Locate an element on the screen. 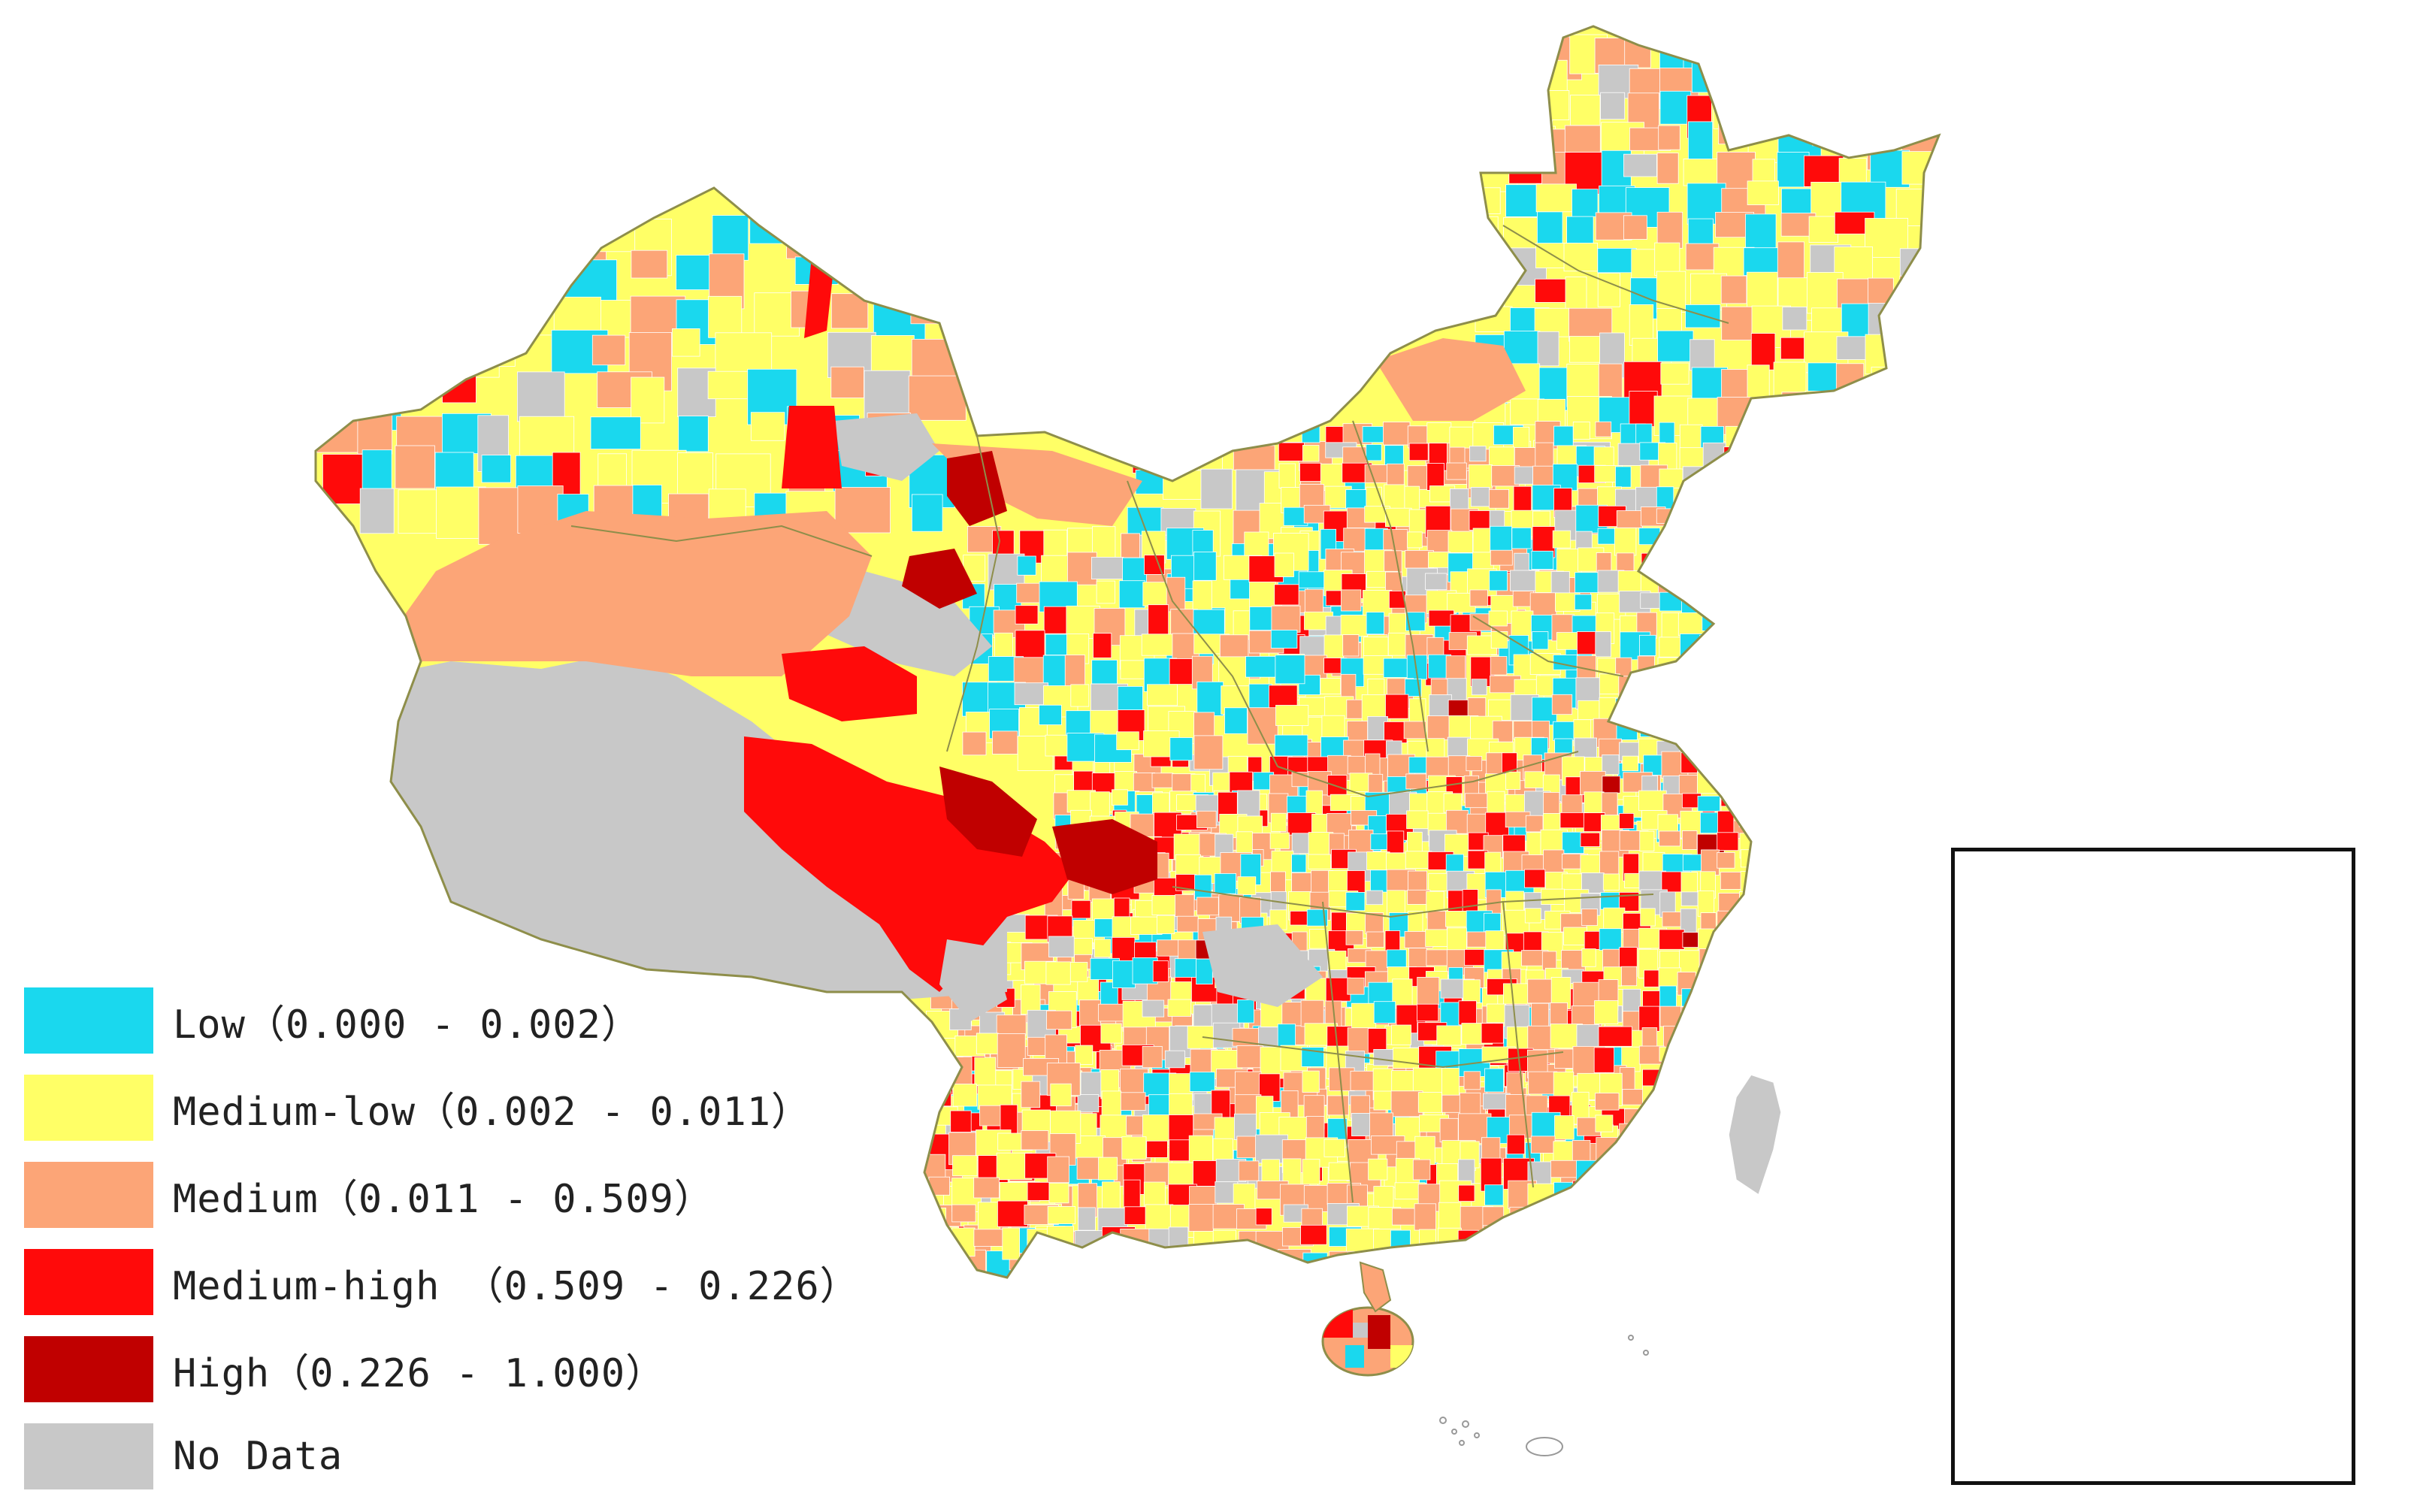 This screenshot has height=1512, width=2417. legend-item-medium-low: Medium-low（0.002 - 0.011） is located at coordinates (475, 1107).